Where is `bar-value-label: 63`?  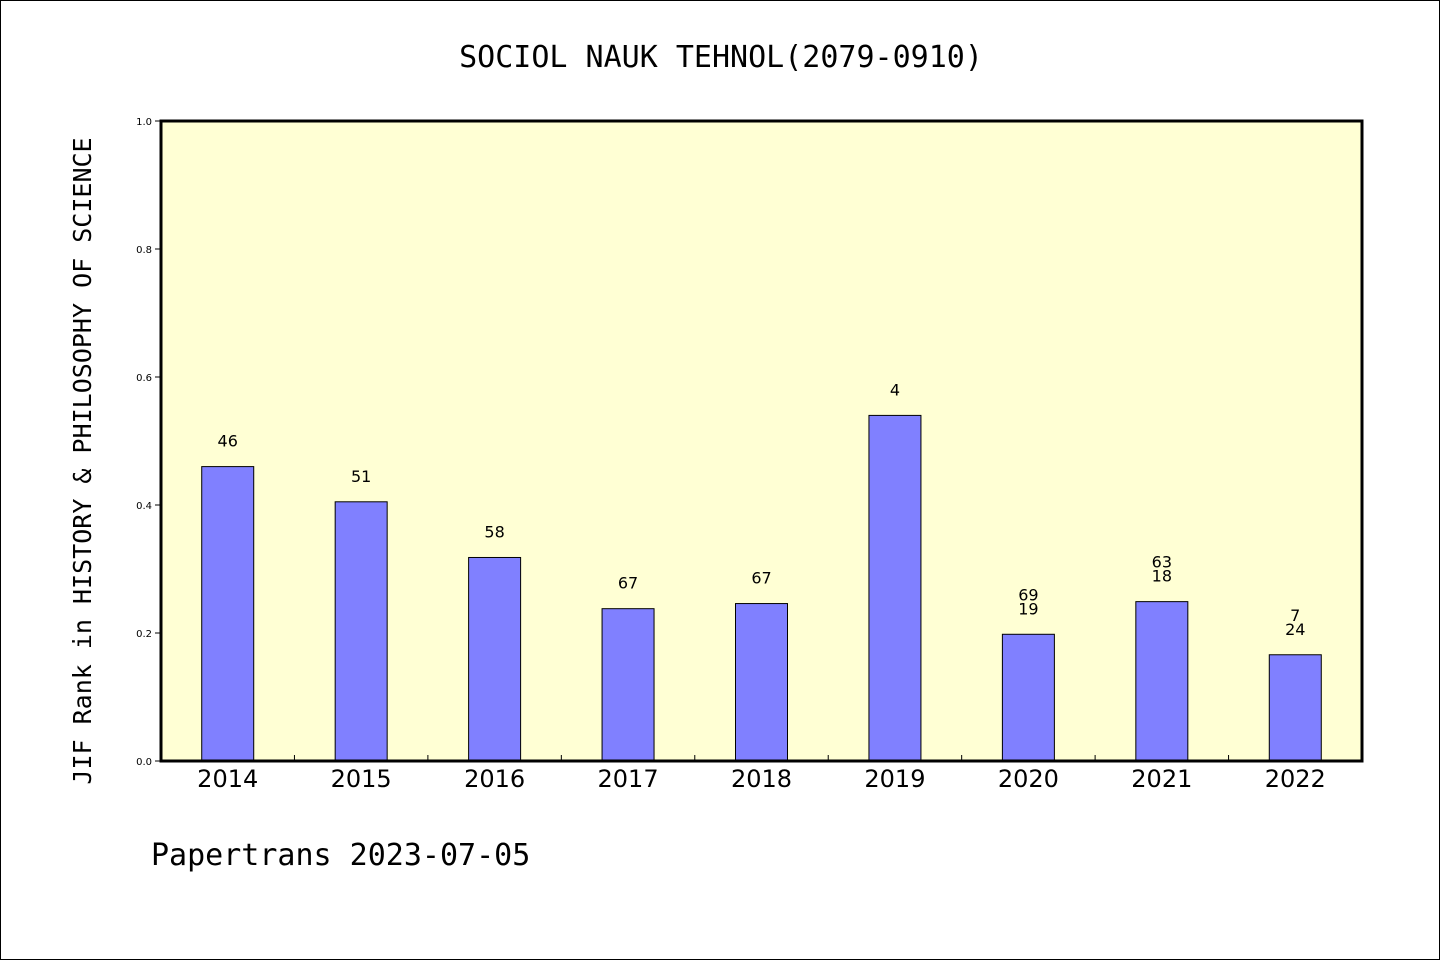
bar-value-label: 63 is located at coordinates (1162, 562).